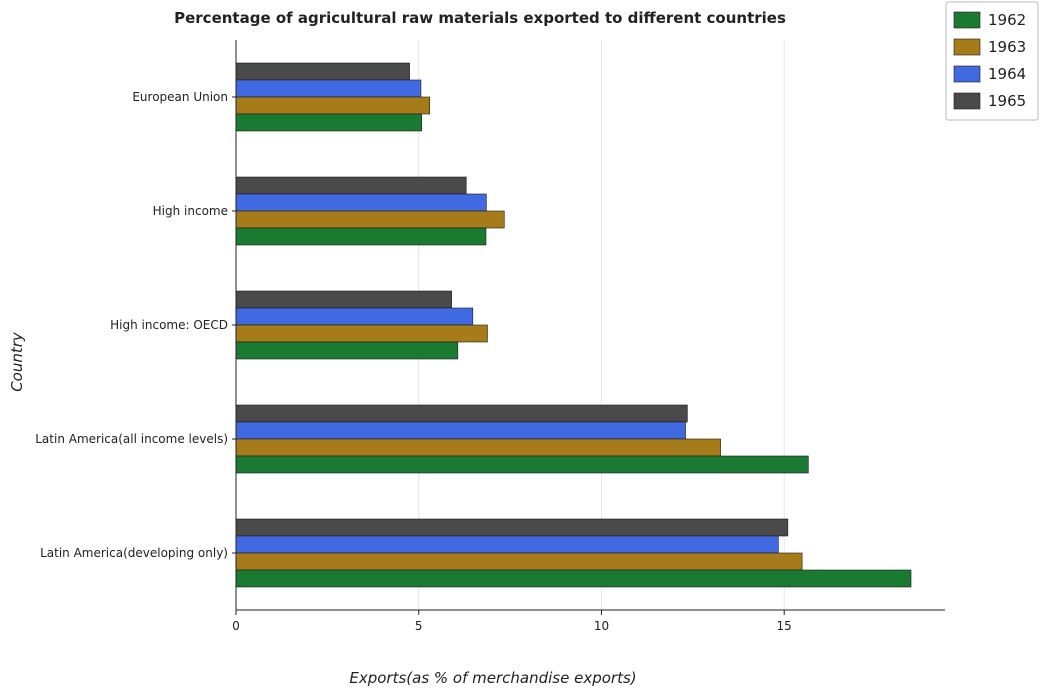 This screenshot has height=700, width=1041. I want to click on y-axis-label: Country, so click(17, 361).